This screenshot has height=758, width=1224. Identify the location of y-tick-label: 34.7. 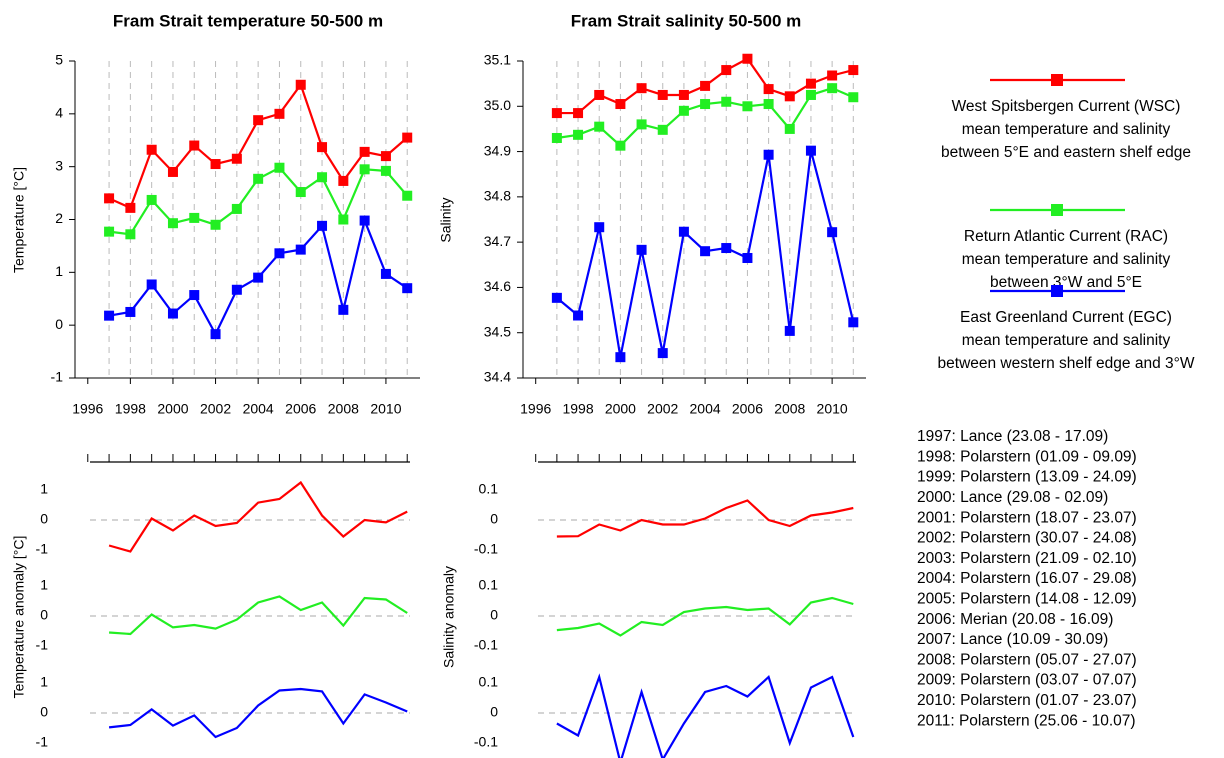
(497, 241).